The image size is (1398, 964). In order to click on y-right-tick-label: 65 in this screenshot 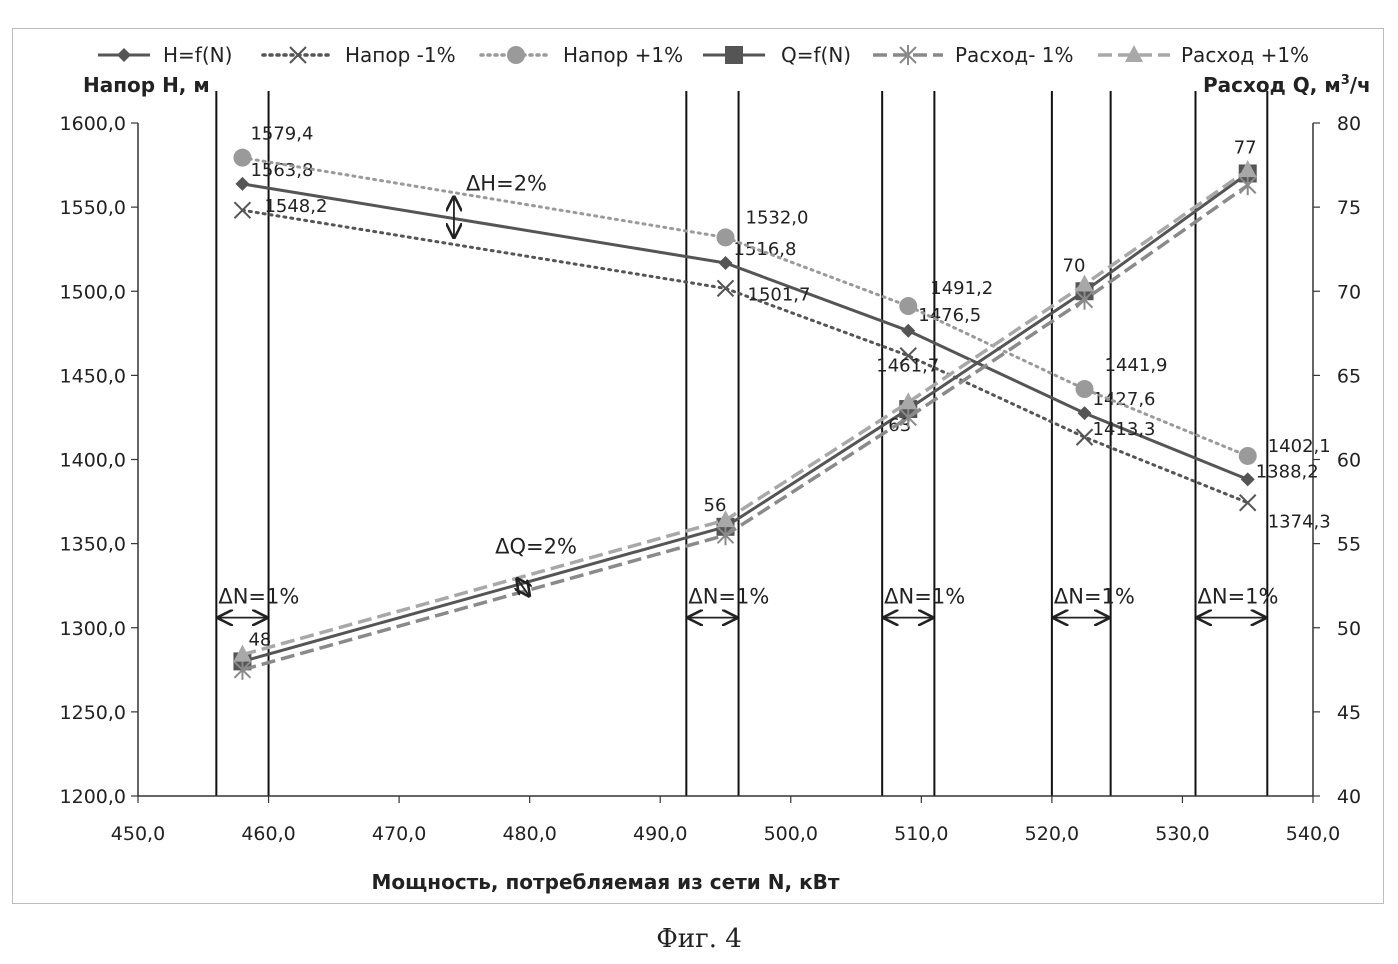, I will do `click(1349, 376)`.